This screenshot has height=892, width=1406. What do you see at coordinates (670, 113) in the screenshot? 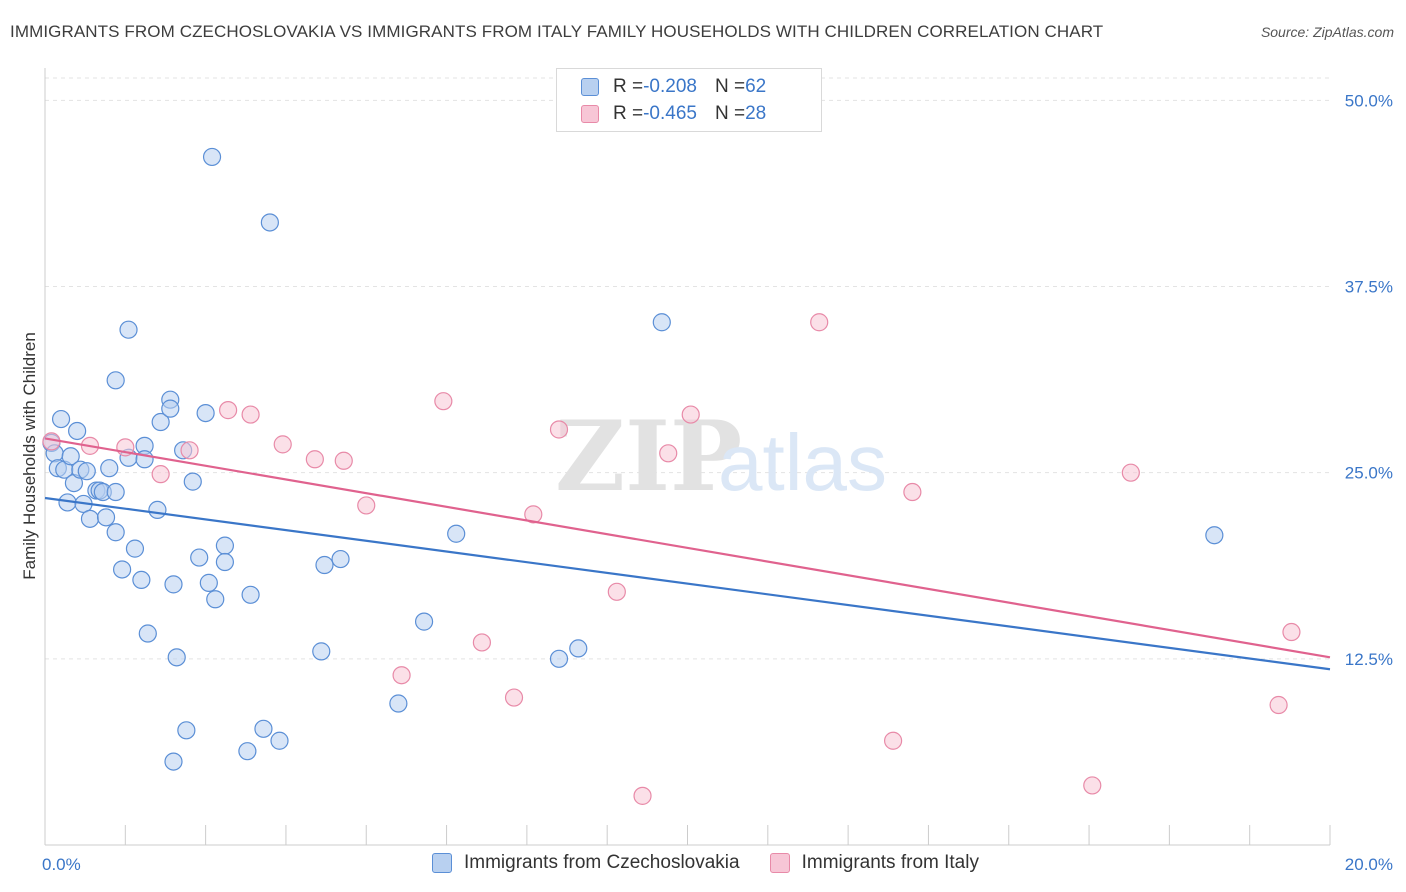
I see `r-value: -0.465` at bounding box center [670, 113].